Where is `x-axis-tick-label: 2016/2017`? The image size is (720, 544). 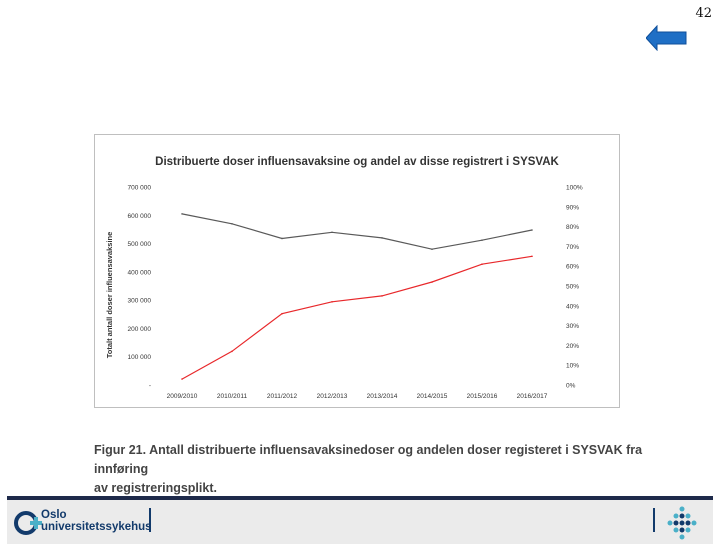 x-axis-tick-label: 2016/2017 is located at coordinates (532, 396).